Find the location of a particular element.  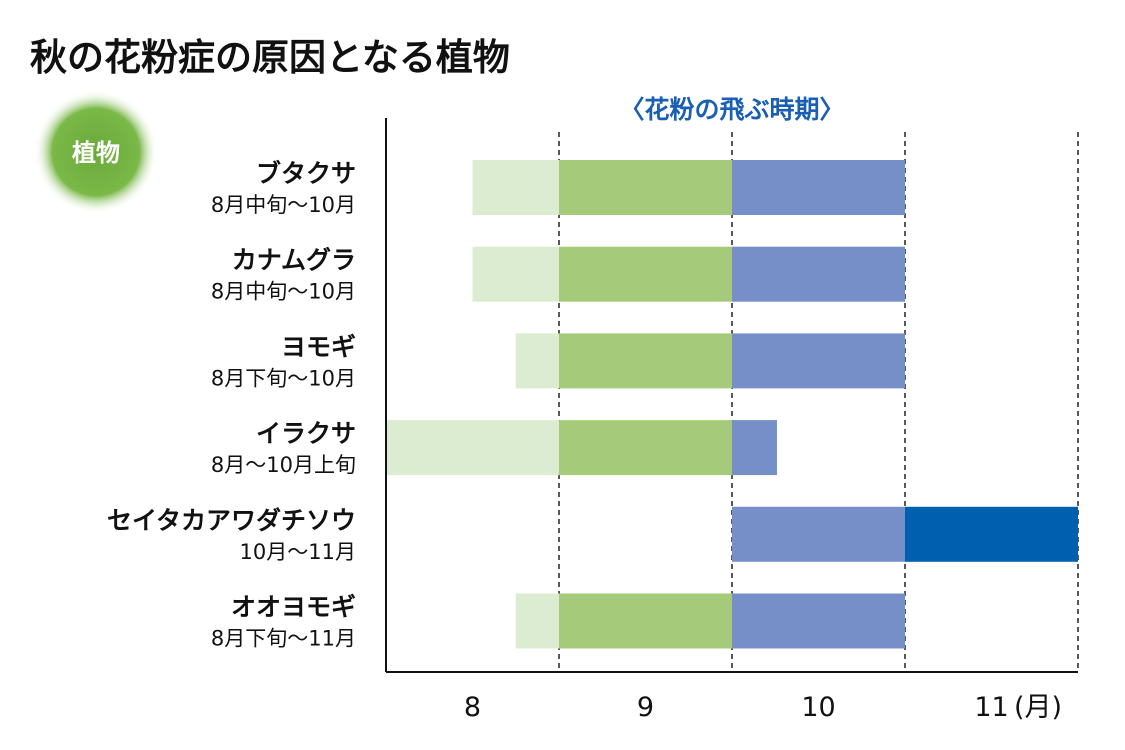

x-tick-label: 11 is located at coordinates (991, 707).